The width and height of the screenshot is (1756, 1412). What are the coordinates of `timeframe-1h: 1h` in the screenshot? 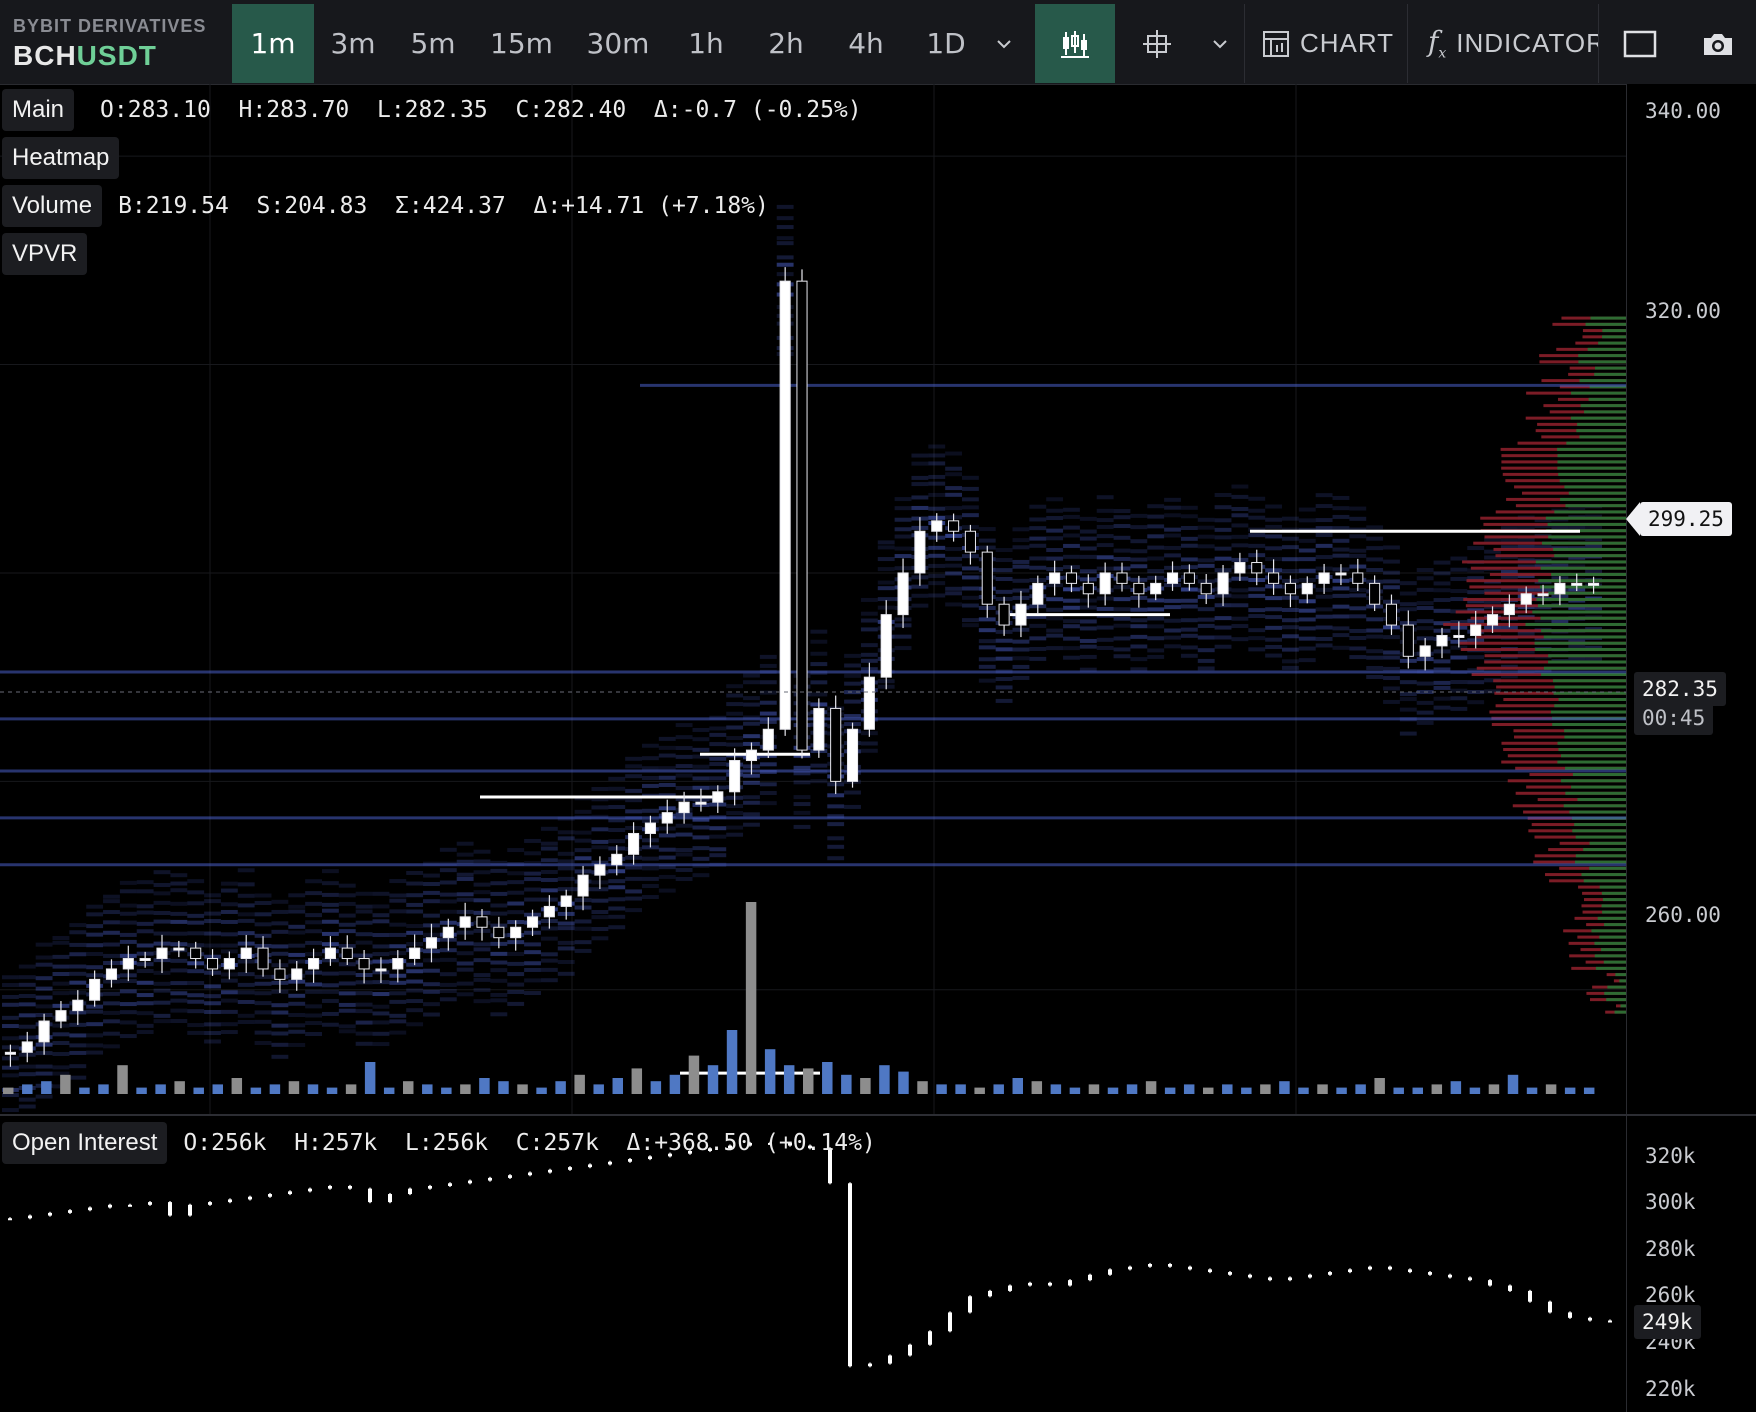 It's located at (706, 43).